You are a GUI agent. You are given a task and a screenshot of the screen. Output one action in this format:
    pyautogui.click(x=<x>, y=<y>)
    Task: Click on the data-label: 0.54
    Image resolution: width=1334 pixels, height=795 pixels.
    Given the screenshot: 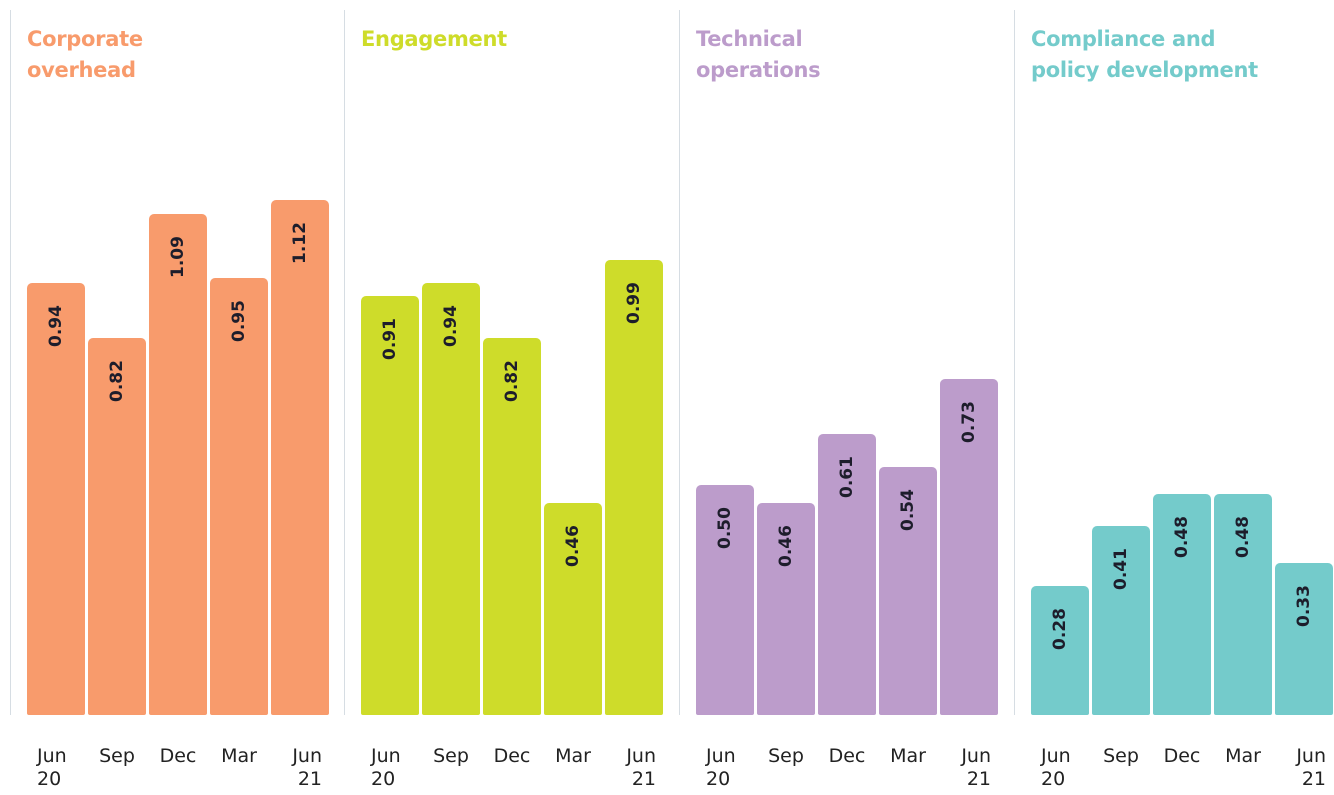 What is the action you would take?
    pyautogui.click(x=908, y=509)
    